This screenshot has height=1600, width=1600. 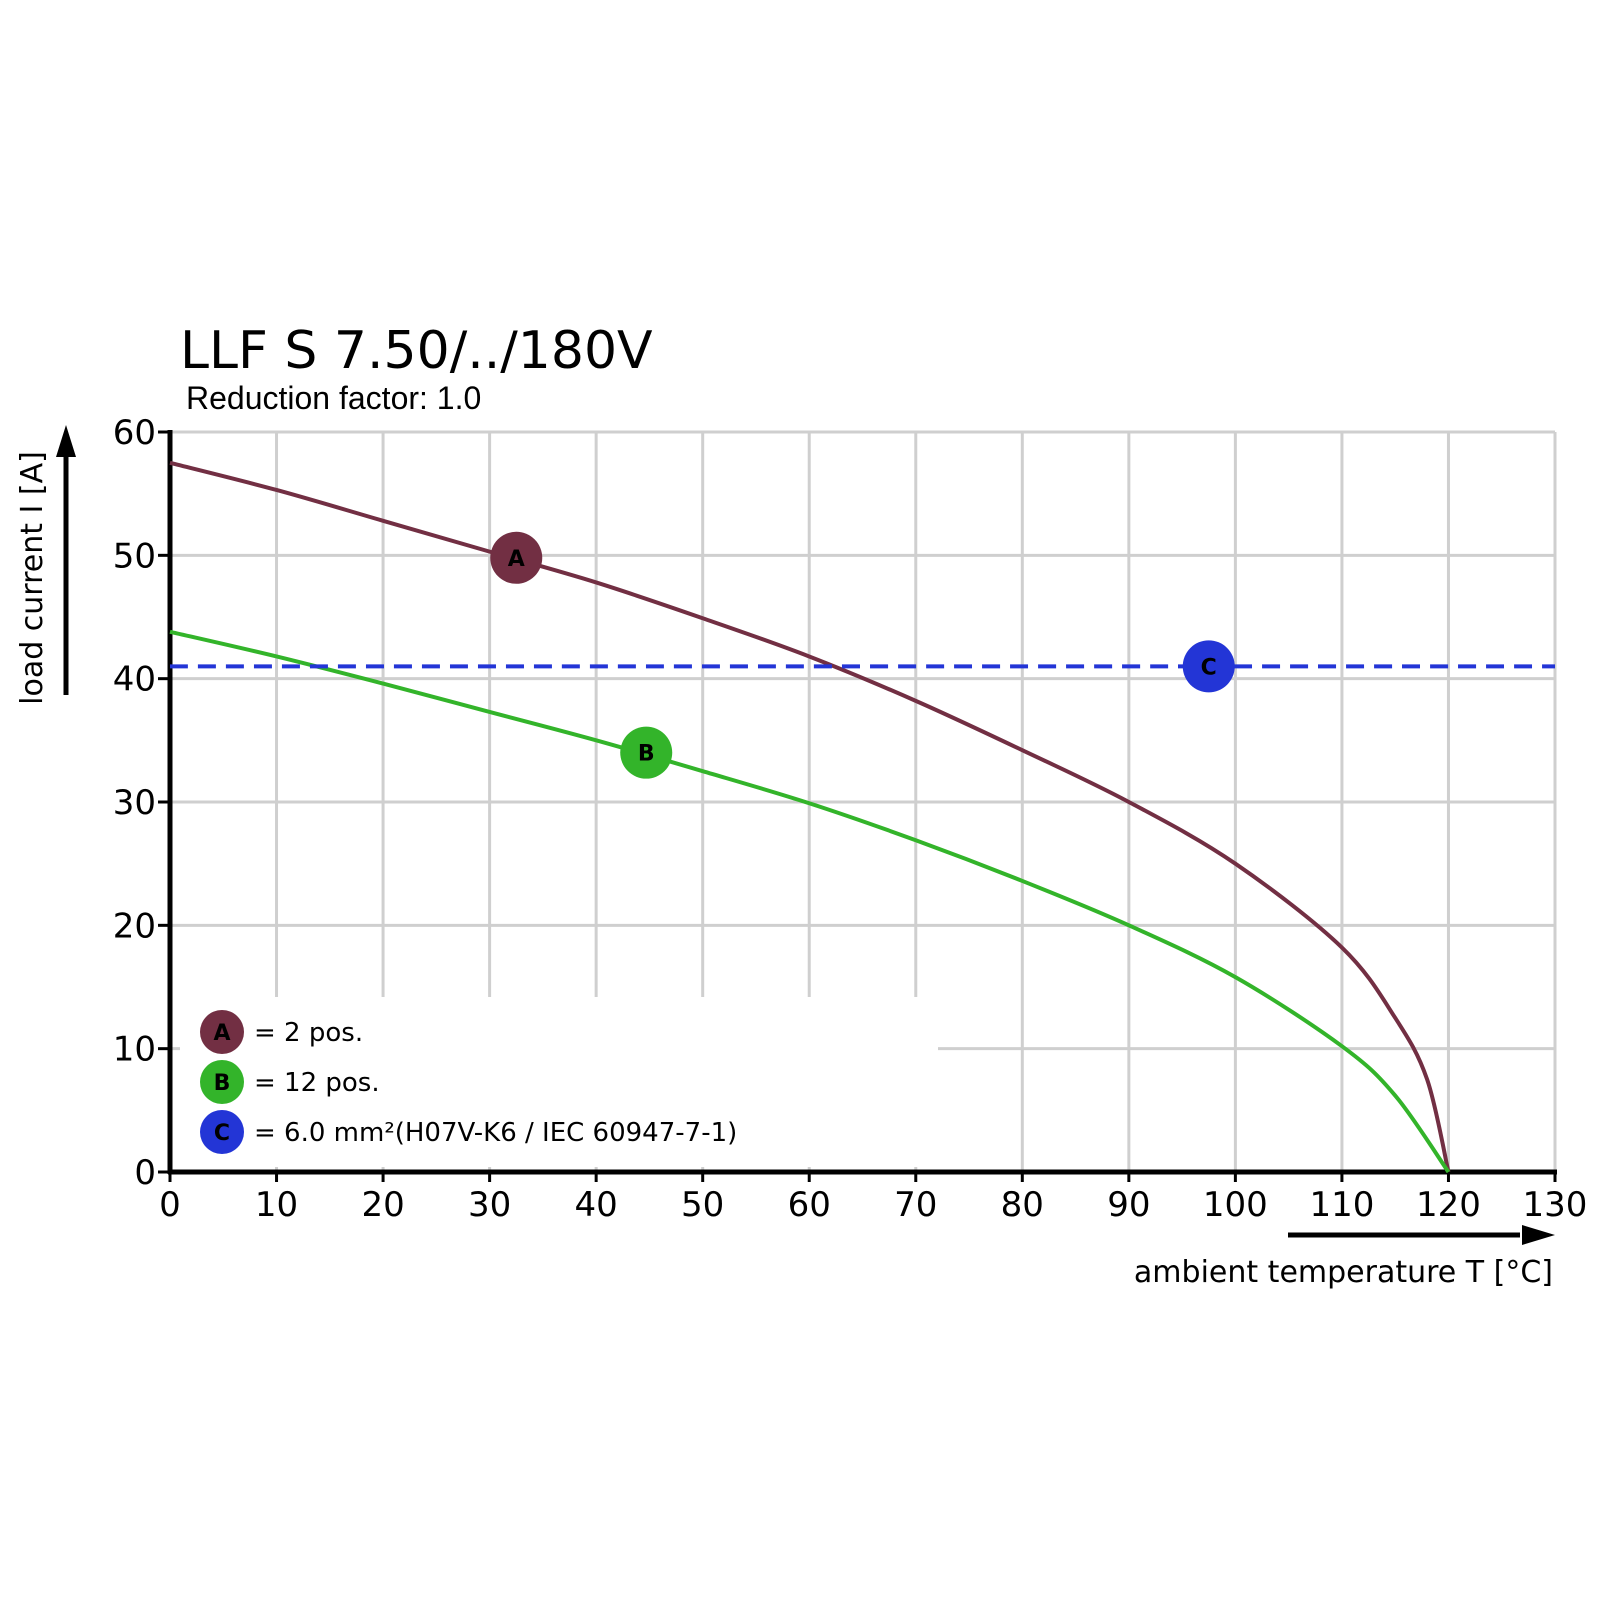 What do you see at coordinates (1421, 1235) in the screenshot?
I see `x-axis-arrow` at bounding box center [1421, 1235].